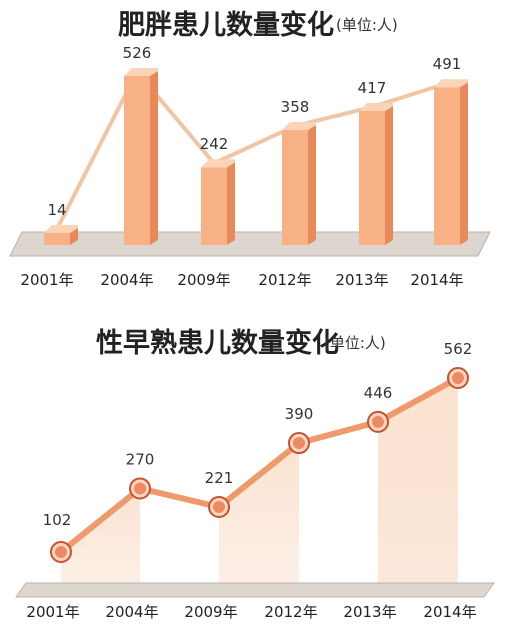  Describe the element at coordinates (56, 210) in the screenshot. I see `bar-value-label: 14` at that location.